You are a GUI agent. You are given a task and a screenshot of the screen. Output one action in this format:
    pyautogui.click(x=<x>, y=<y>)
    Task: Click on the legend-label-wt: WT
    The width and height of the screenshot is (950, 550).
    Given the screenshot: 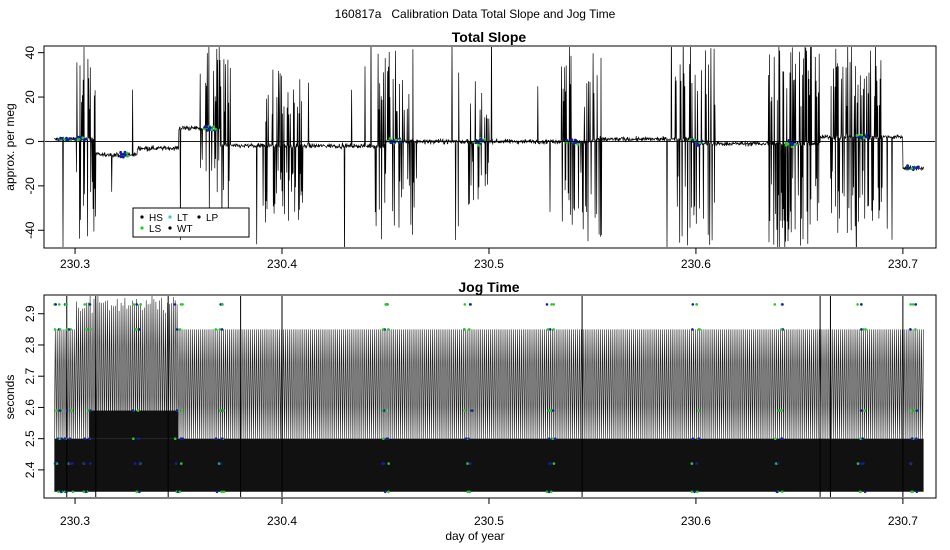 What is the action you would take?
    pyautogui.click(x=185, y=229)
    